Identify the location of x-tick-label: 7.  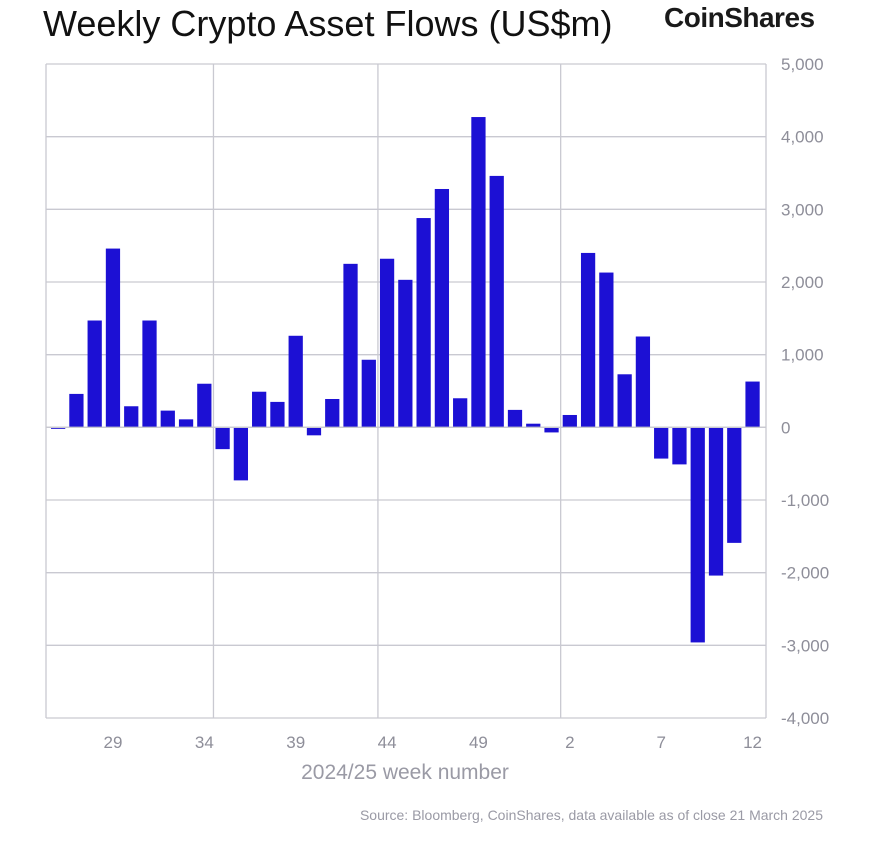
(660, 742).